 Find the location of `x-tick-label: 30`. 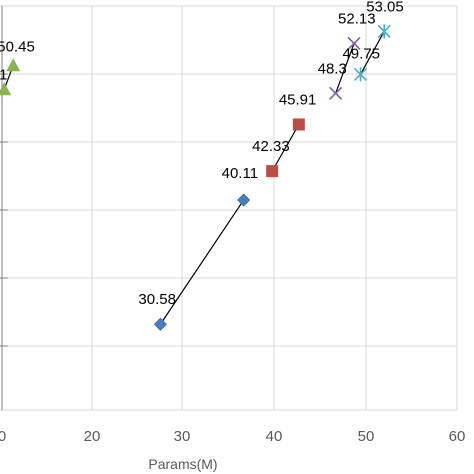

x-tick-label: 30 is located at coordinates (182, 436).